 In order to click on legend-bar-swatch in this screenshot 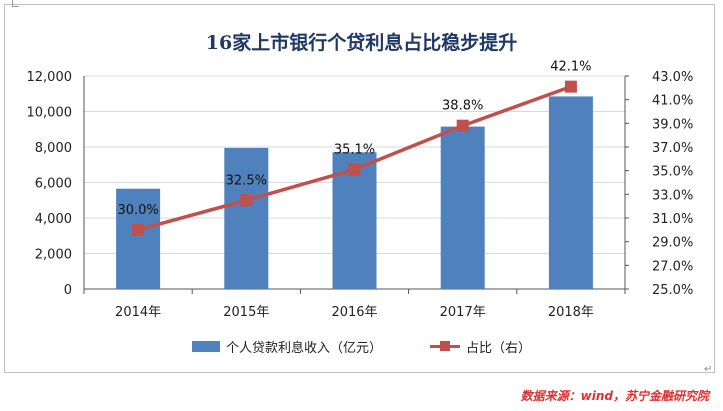, I will do `click(205, 346)`.